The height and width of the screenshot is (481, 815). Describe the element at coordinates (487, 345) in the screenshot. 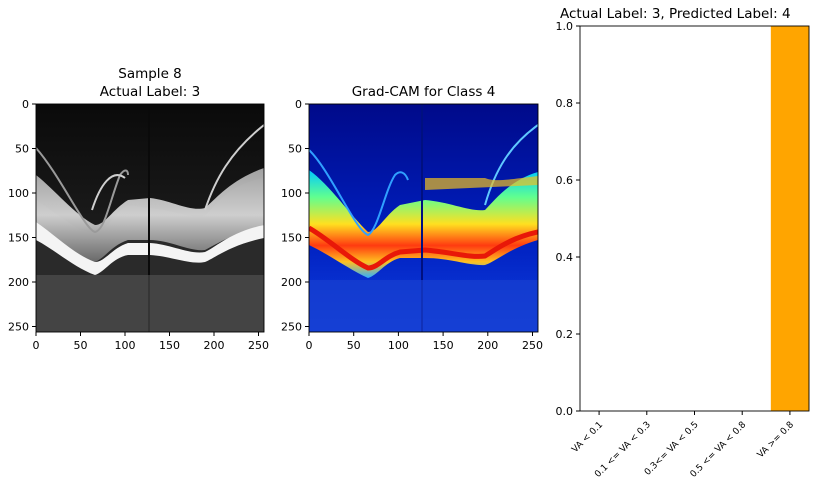

I see `panel2-xtick-200: 200` at that location.